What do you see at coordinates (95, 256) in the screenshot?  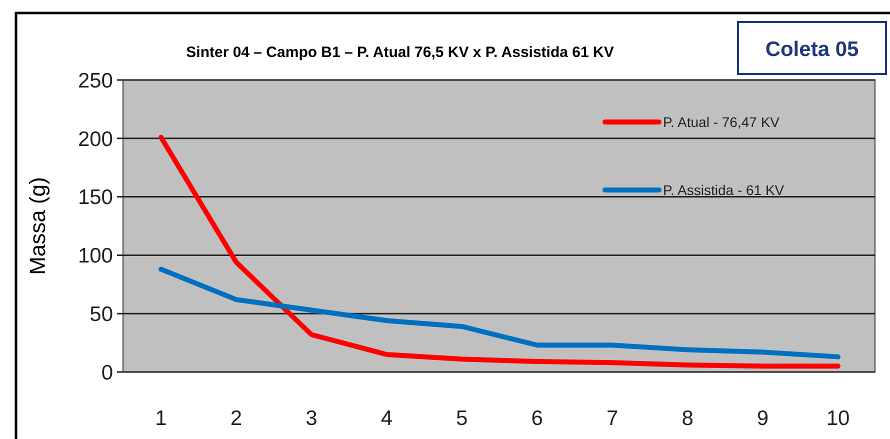 I see `y-tick-label: 100` at bounding box center [95, 256].